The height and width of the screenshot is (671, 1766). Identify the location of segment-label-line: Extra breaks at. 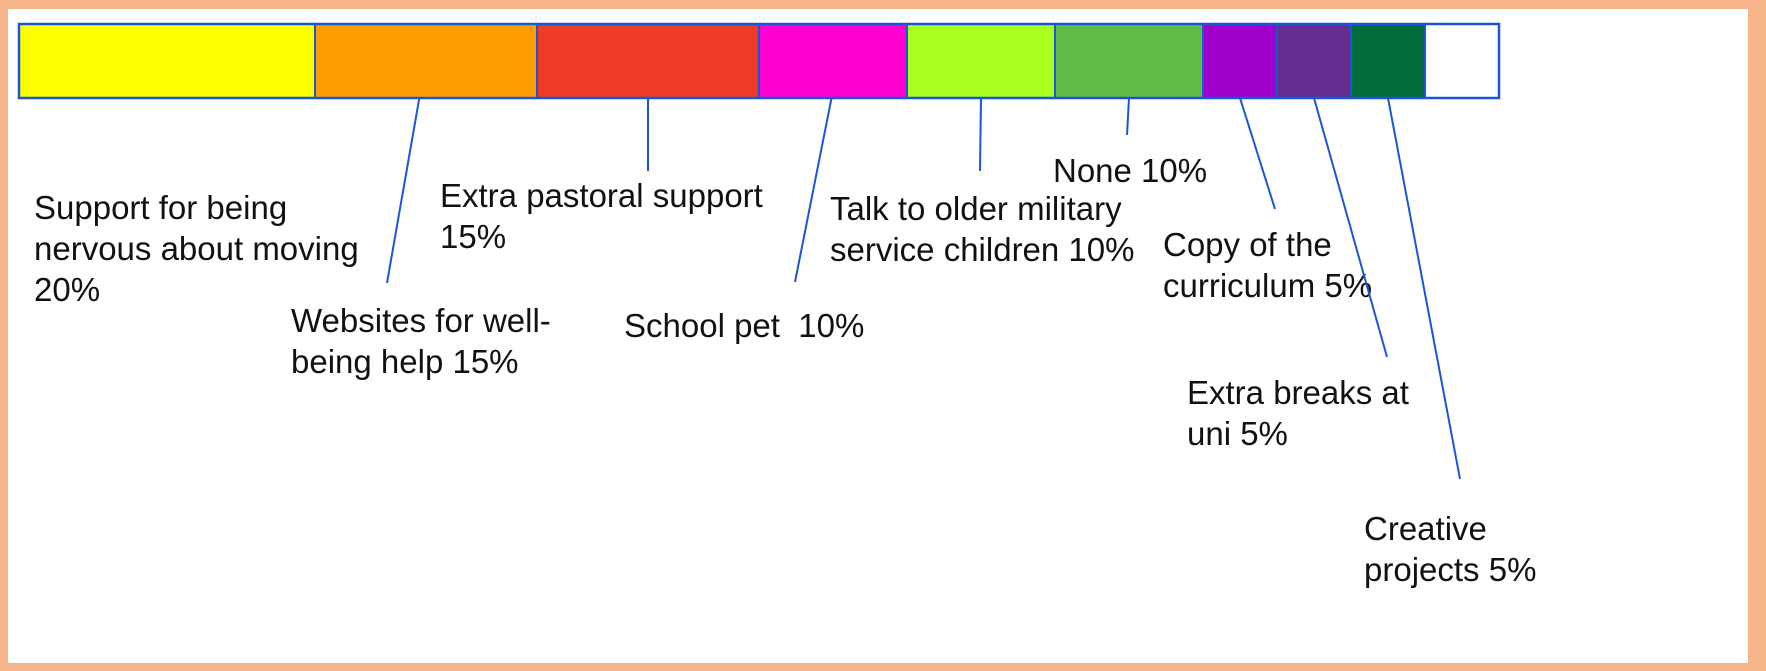
(1298, 392).